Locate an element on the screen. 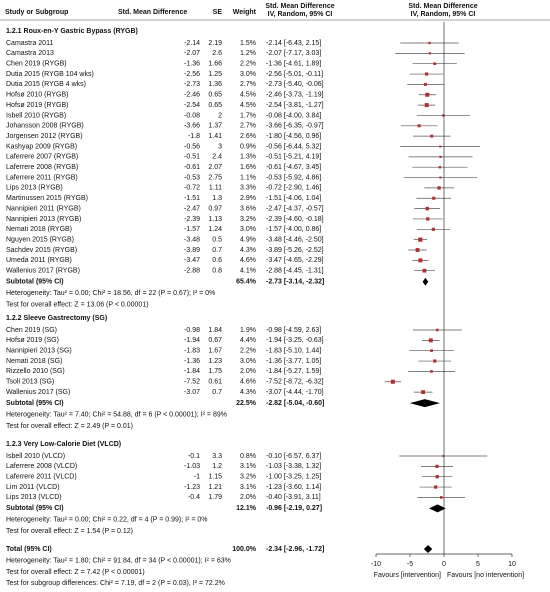 Image resolution: width=550 pixels, height=592 pixels. study-weight: 1.2% is located at coordinates (248, 53).